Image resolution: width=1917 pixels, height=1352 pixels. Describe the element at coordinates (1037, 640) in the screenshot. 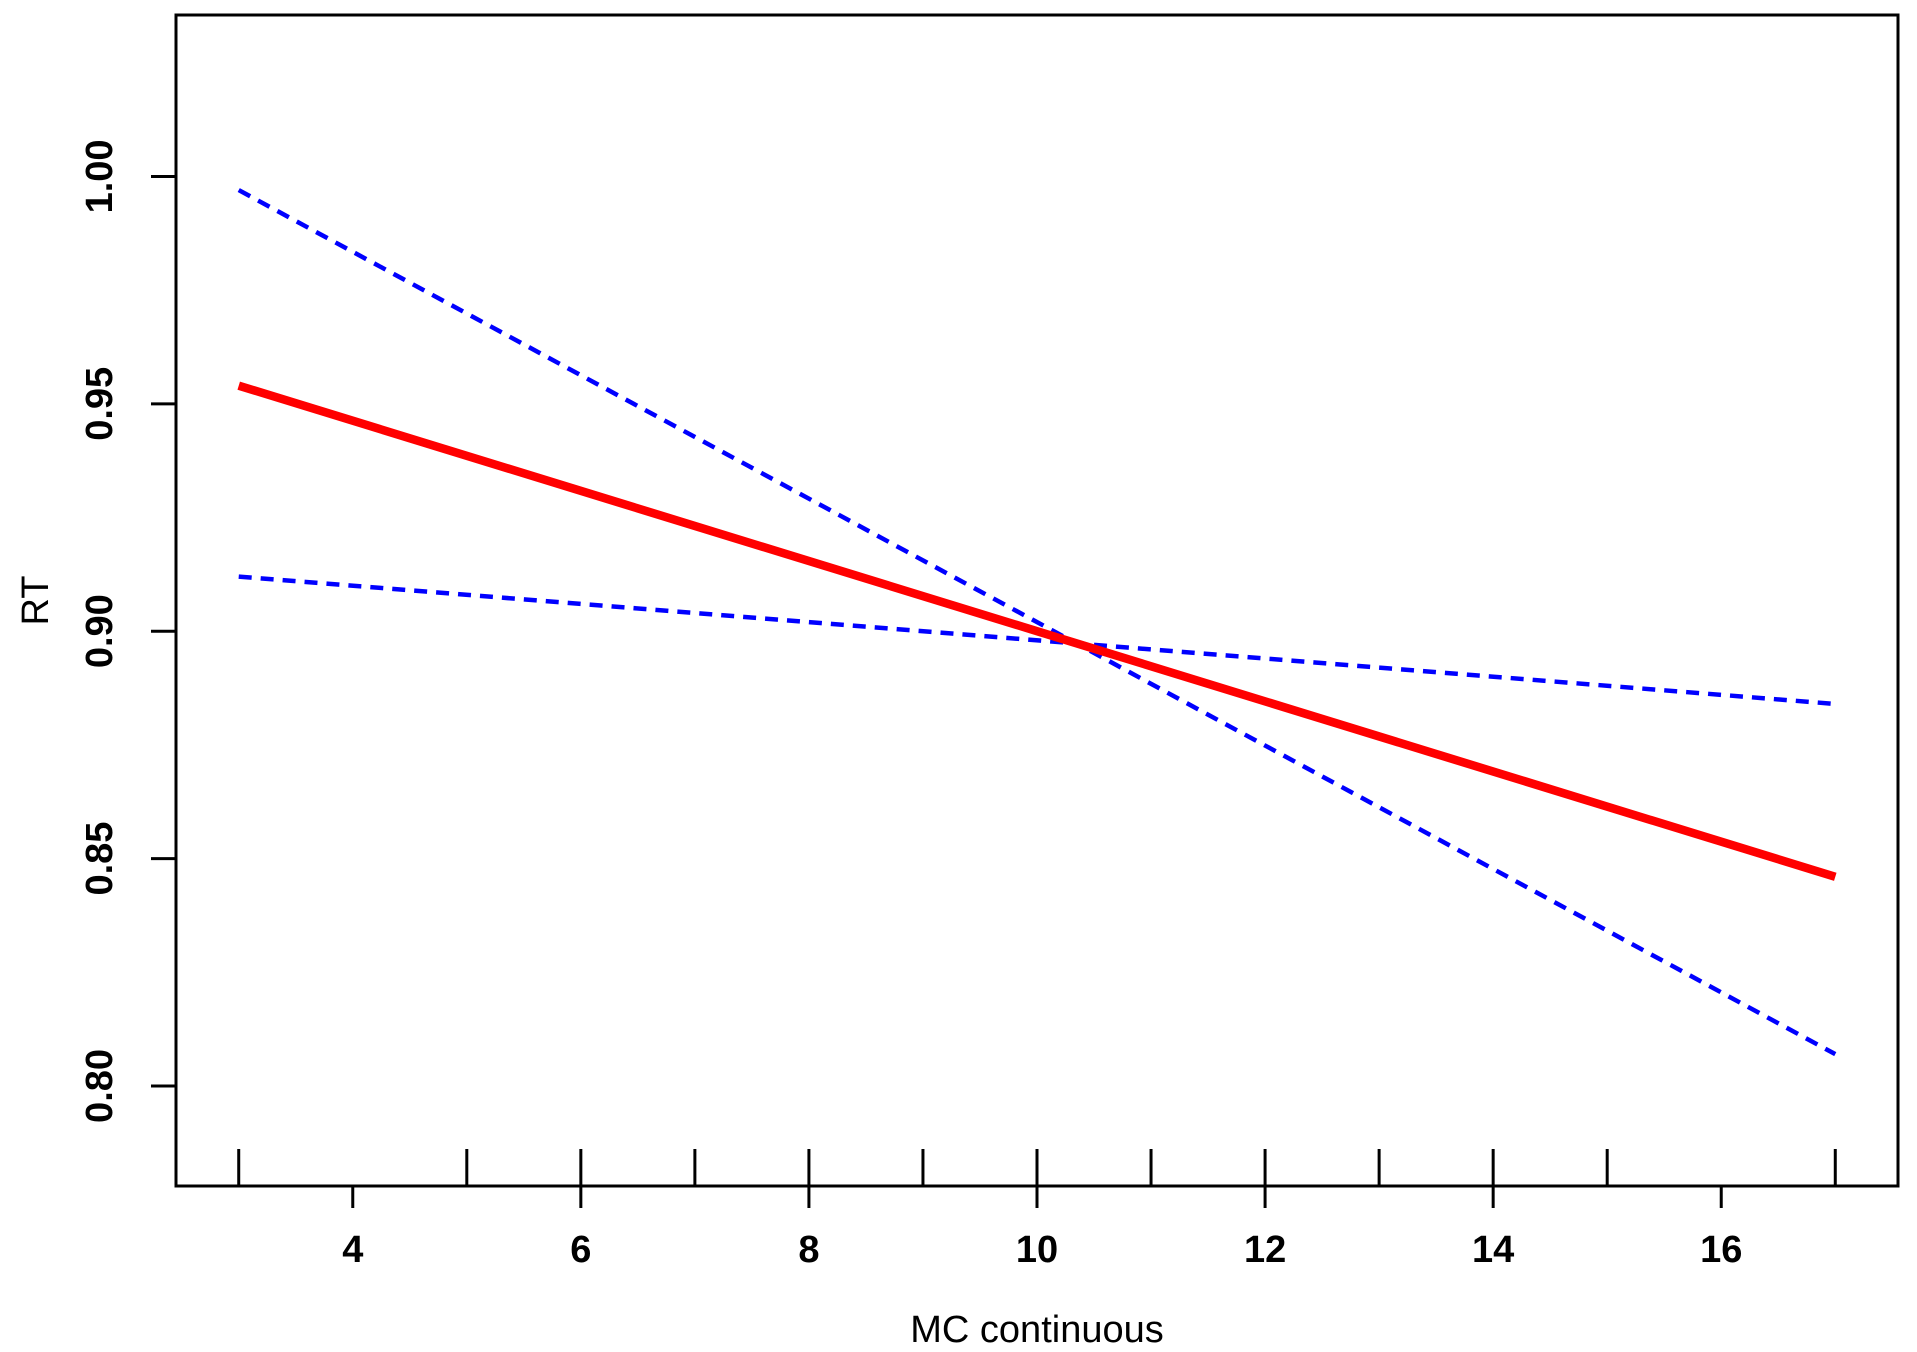

I see `lower-confidence-line` at that location.